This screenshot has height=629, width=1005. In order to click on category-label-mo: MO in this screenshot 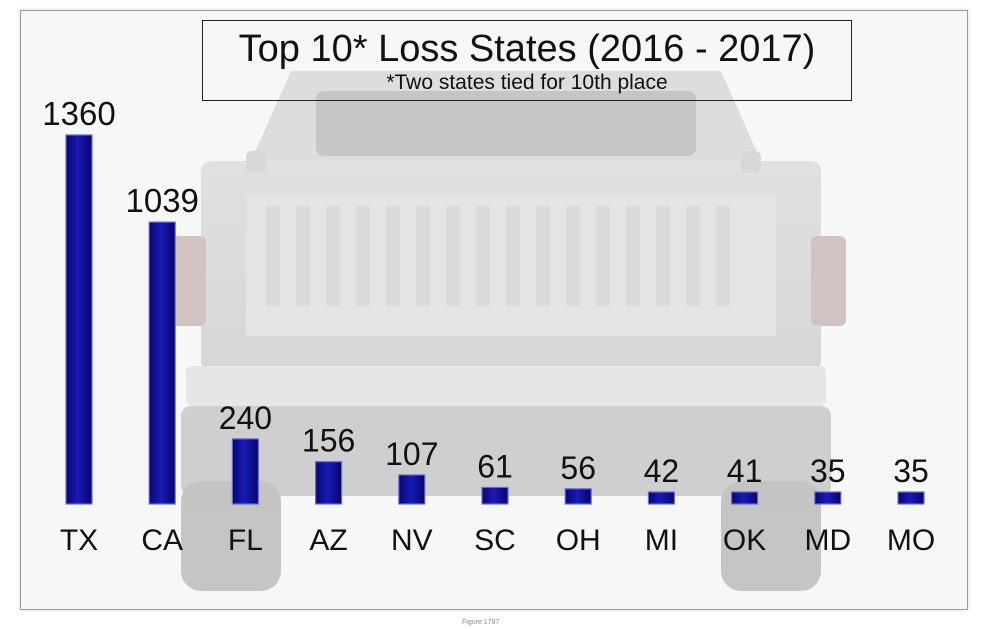, I will do `click(911, 540)`.